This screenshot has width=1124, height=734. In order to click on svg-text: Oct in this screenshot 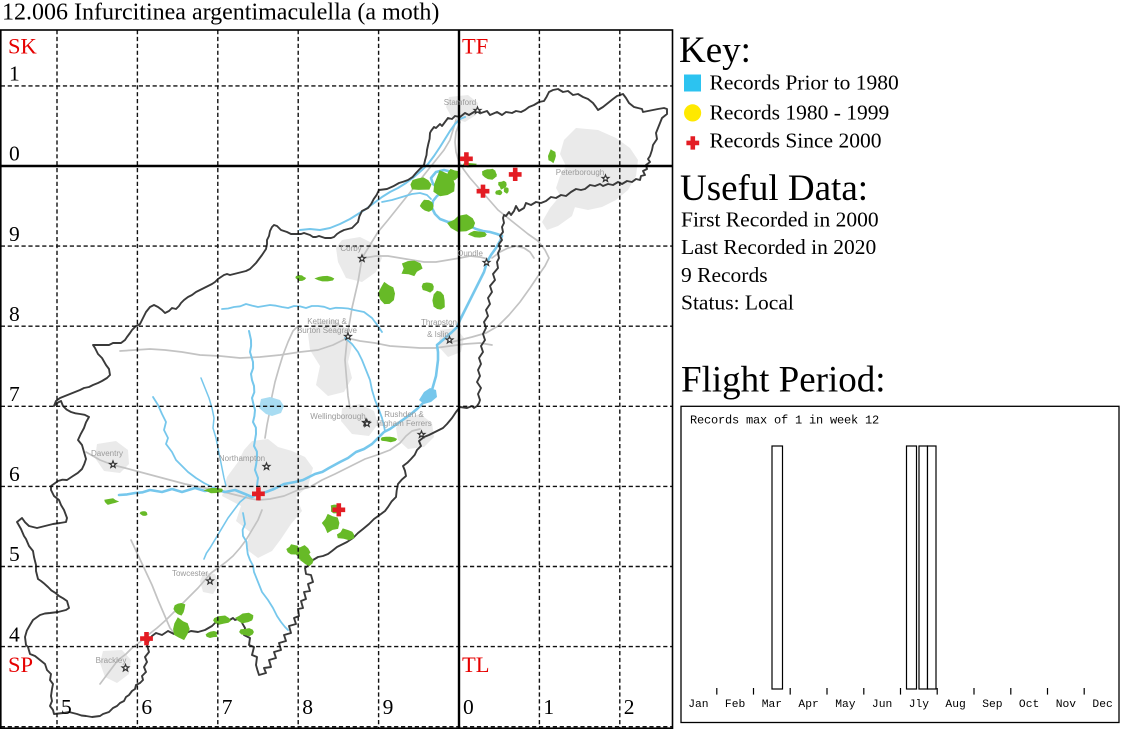, I will do `click(1029, 705)`.